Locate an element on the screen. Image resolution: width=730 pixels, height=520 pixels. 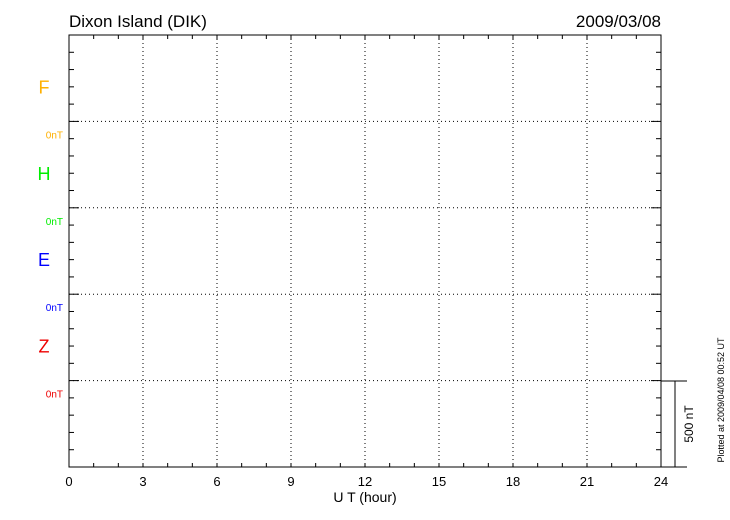
x-tick-label: 0 is located at coordinates (68, 481).